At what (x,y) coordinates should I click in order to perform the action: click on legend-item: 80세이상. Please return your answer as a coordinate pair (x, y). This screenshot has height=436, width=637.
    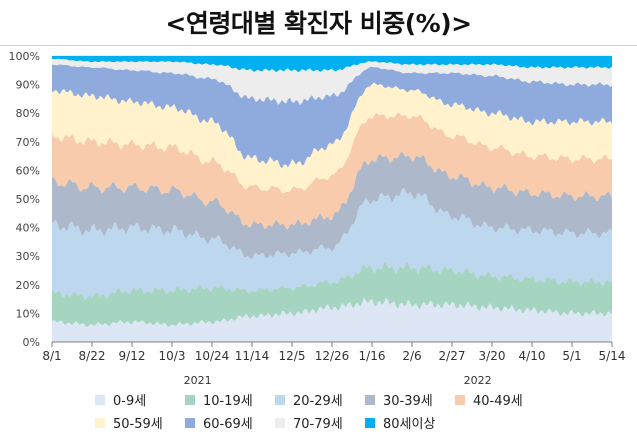
    Looking at the image, I should click on (400, 422).